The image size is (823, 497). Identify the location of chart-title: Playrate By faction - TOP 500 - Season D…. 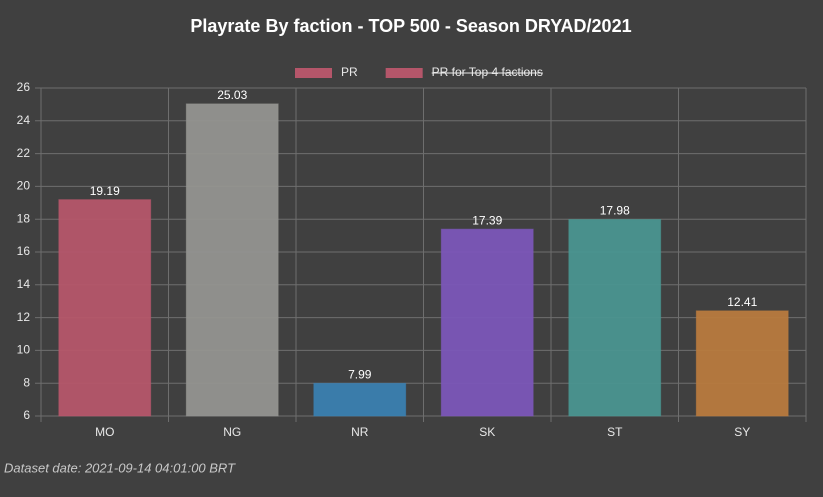
(410, 26).